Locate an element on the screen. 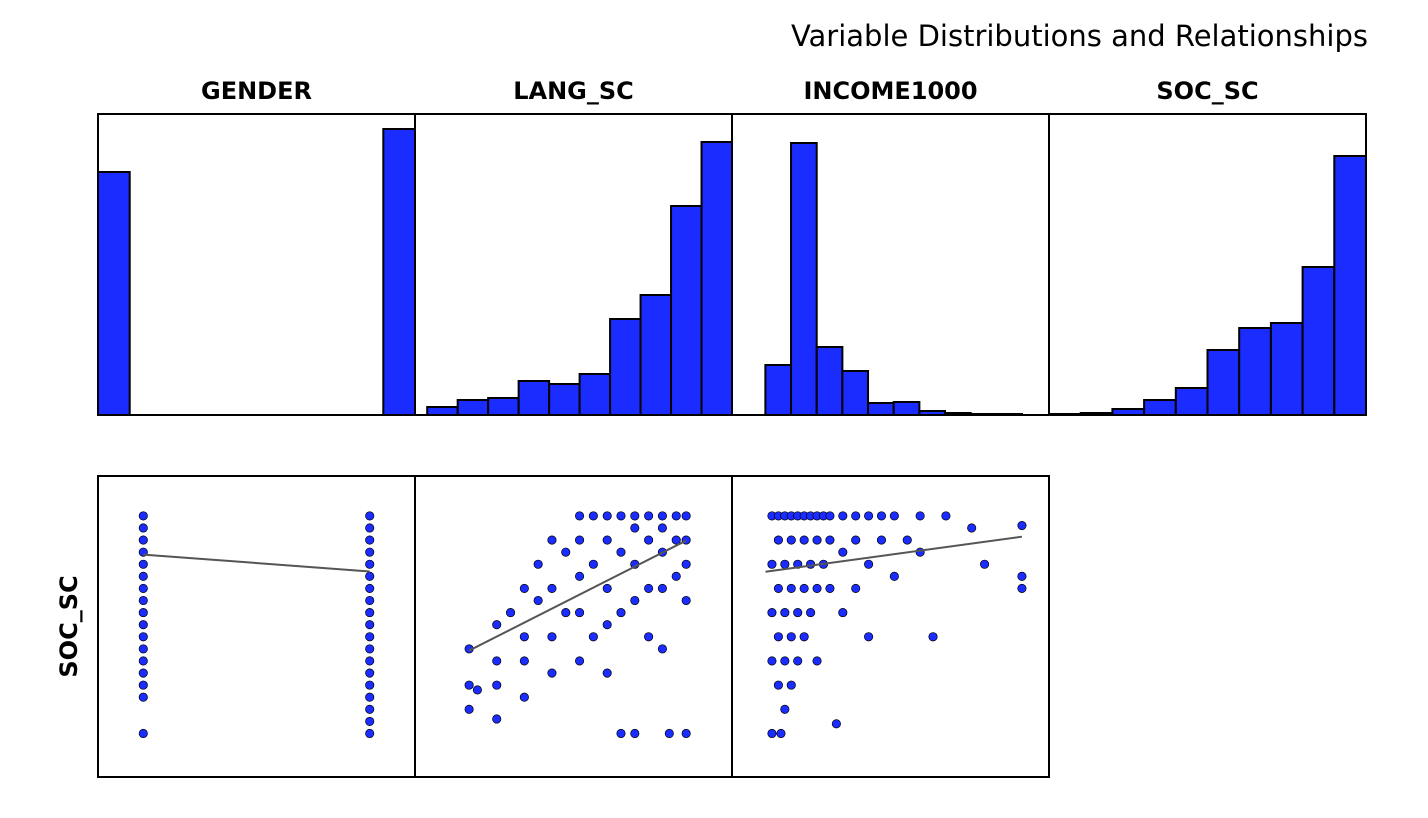  panel-title: GENDER is located at coordinates (256, 91).